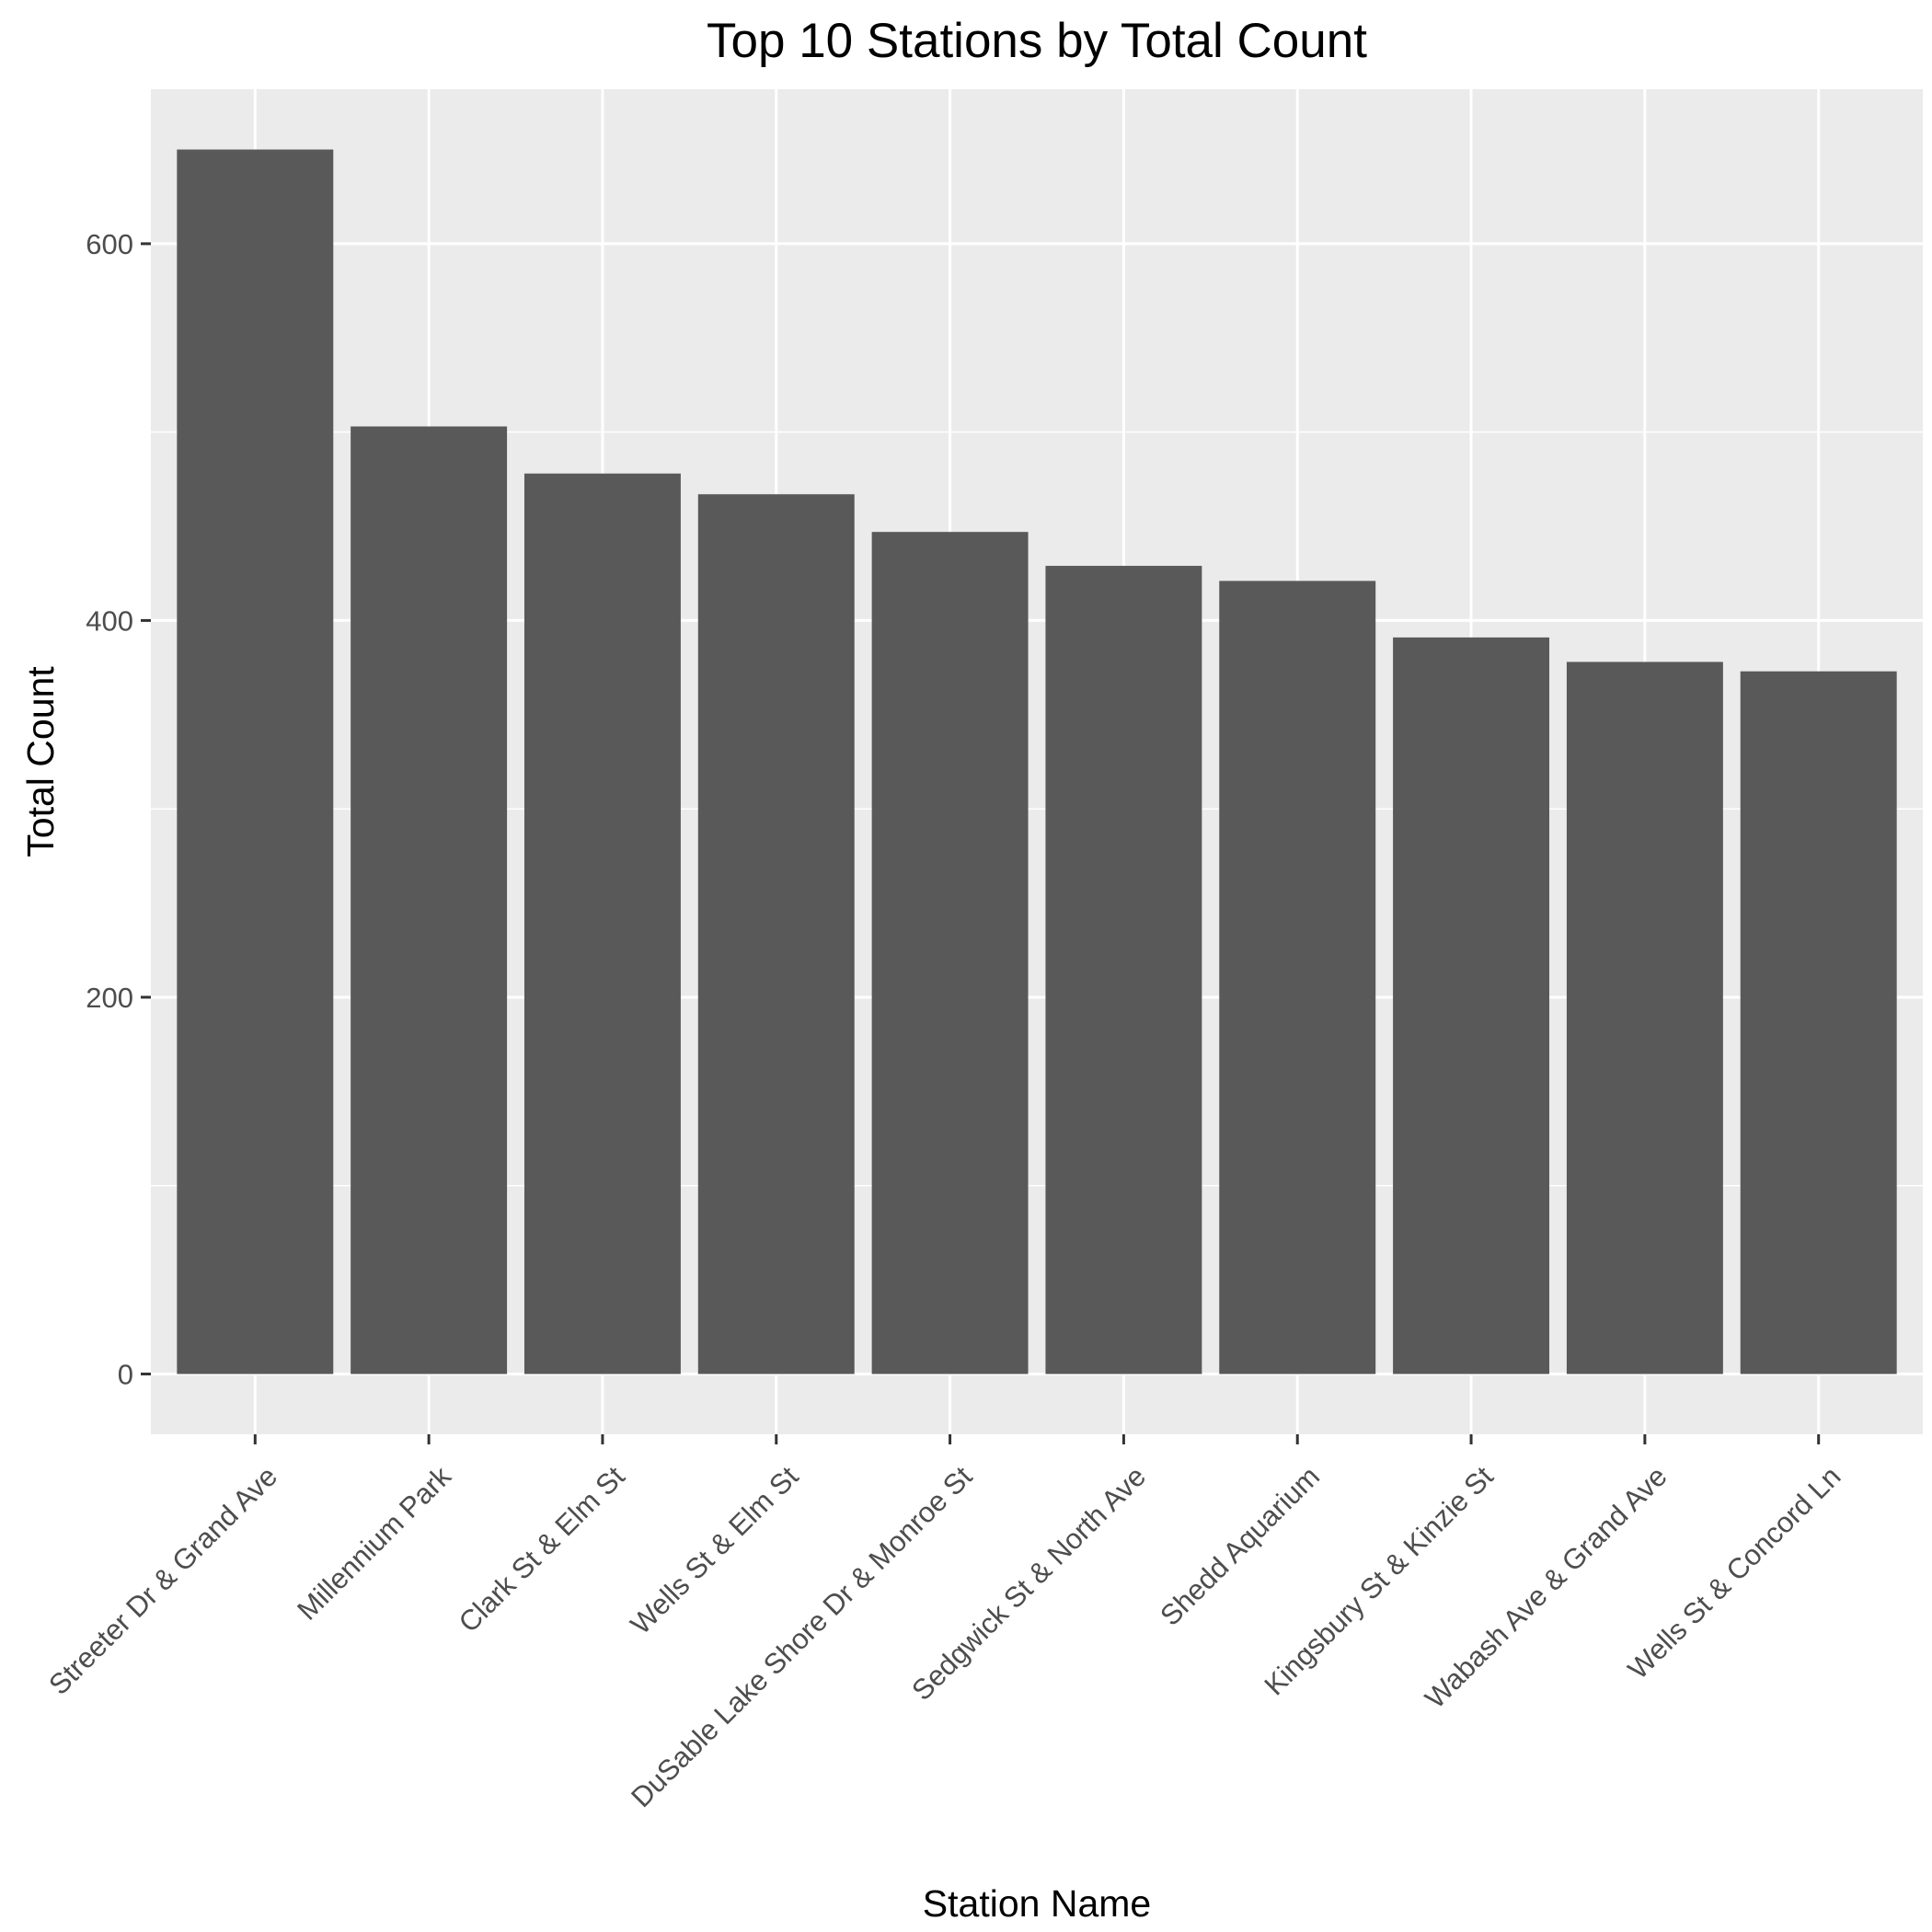 The width and height of the screenshot is (1932, 1932). What do you see at coordinates (109, 244) in the screenshot?
I see `y-tick-label: 600` at bounding box center [109, 244].